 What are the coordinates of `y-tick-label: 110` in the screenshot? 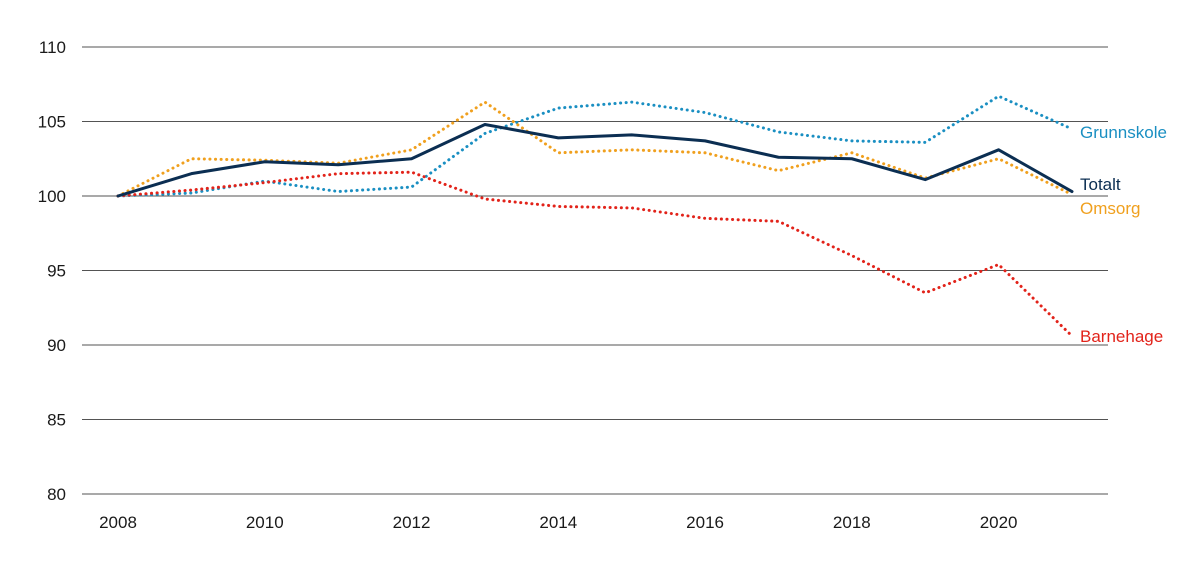 It's located at (52, 47).